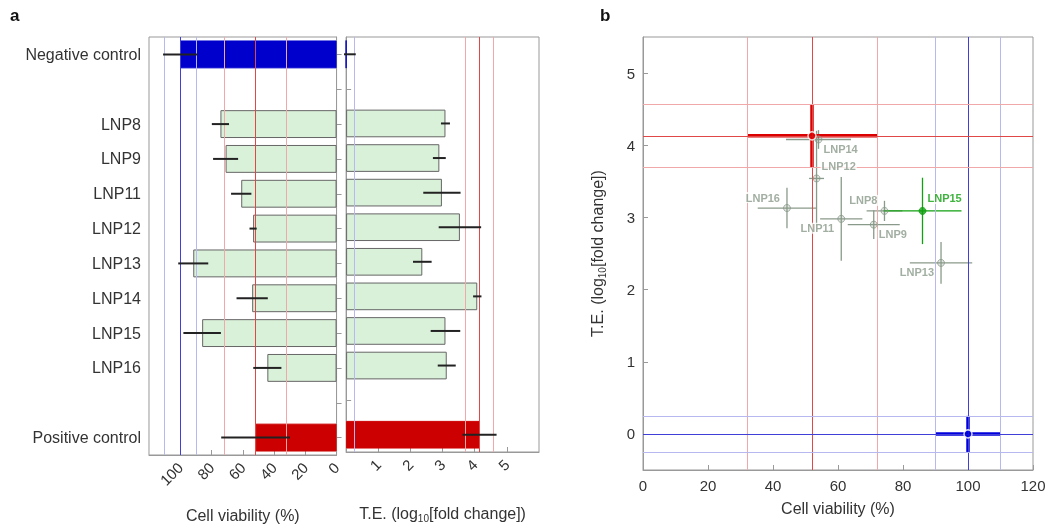  What do you see at coordinates (117, 333) in the screenshot?
I see `y-tick-label: LNP15` at bounding box center [117, 333].